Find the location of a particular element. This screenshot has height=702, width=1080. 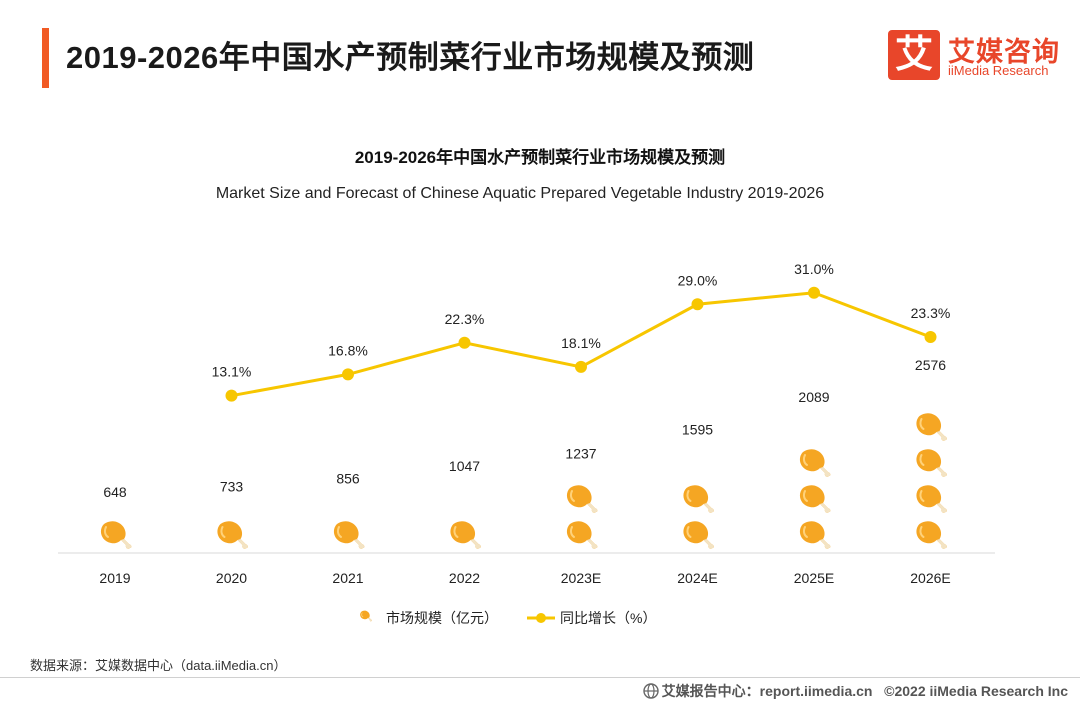

bar-2025E: 2089 is located at coordinates (815, 469).